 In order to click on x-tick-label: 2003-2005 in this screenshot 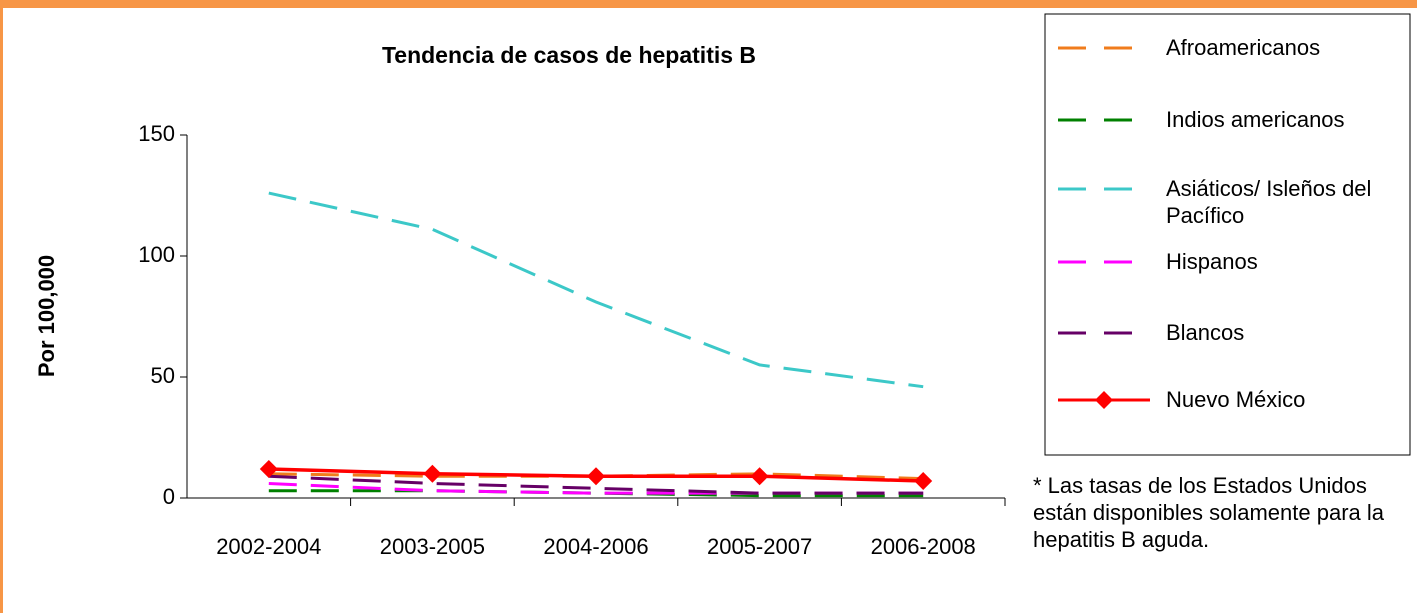, I will do `click(432, 546)`.